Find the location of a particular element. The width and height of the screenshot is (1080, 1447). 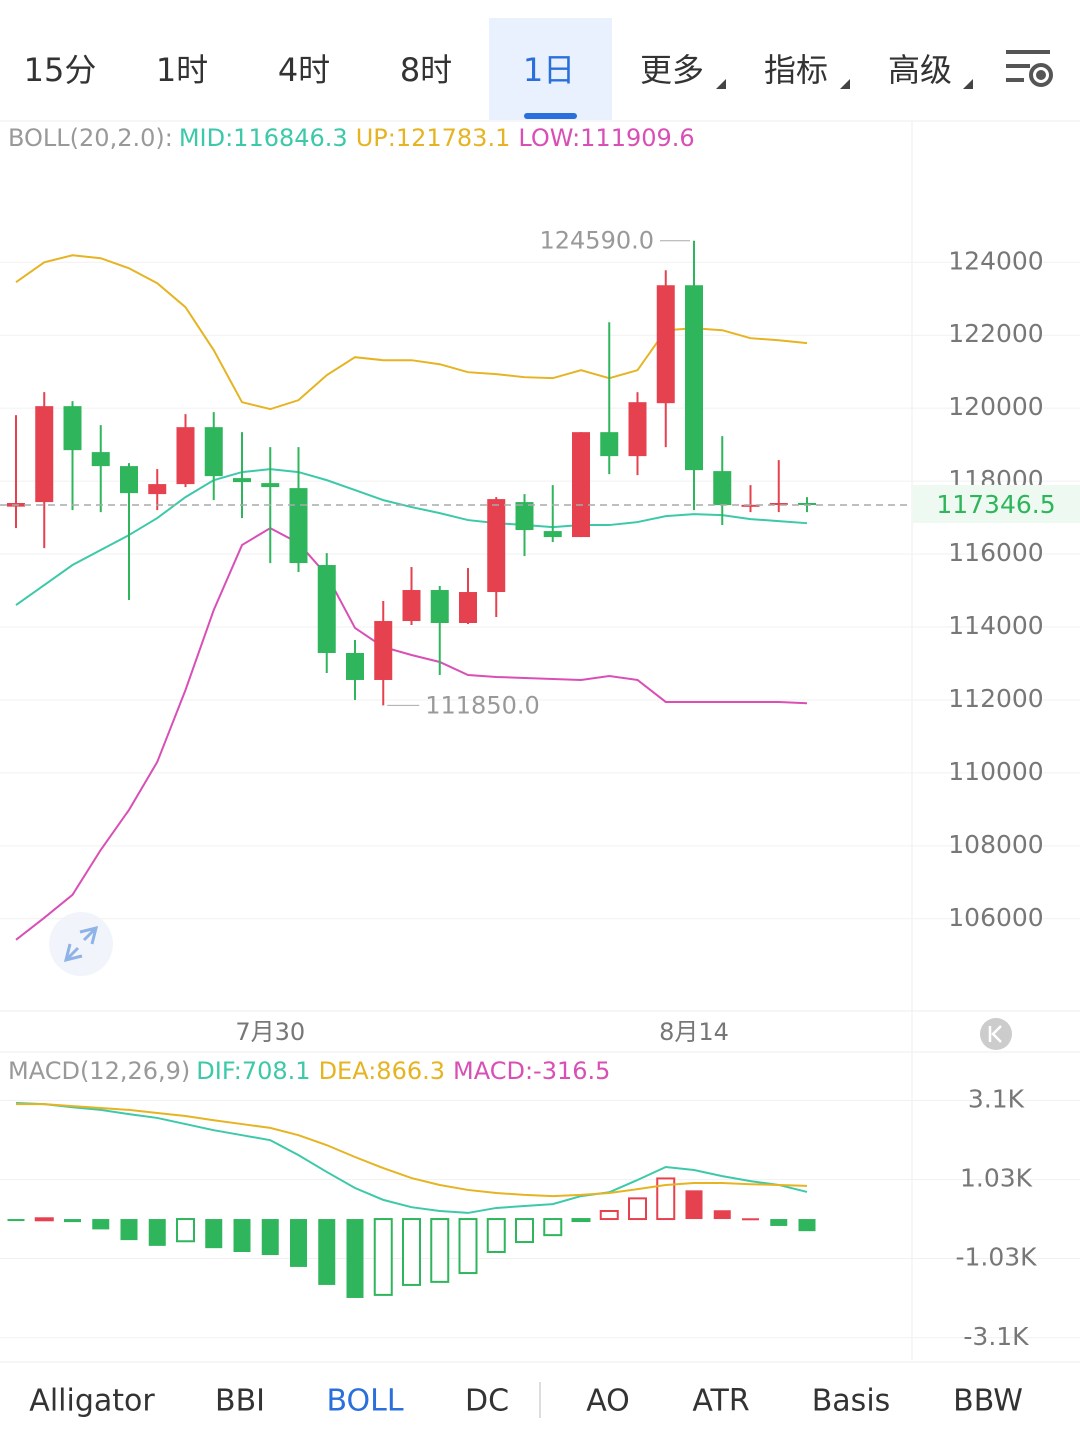

last-price-box is located at coordinates (996, 503).